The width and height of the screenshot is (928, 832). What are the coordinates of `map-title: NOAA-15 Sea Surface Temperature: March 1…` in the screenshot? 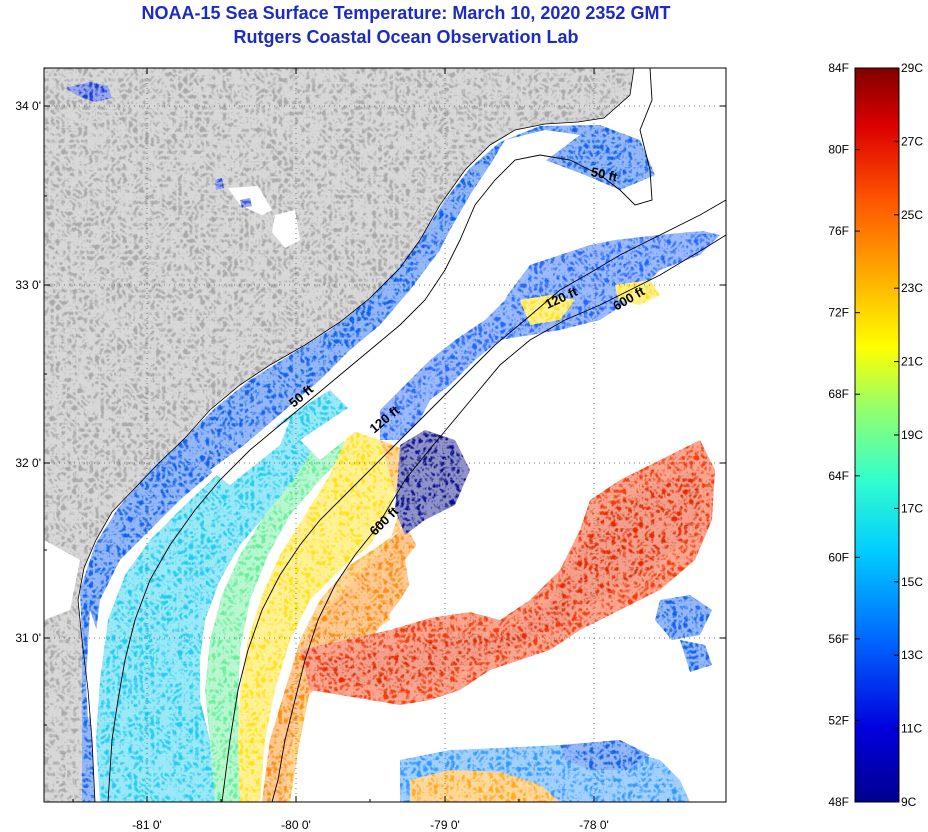 It's located at (406, 13).